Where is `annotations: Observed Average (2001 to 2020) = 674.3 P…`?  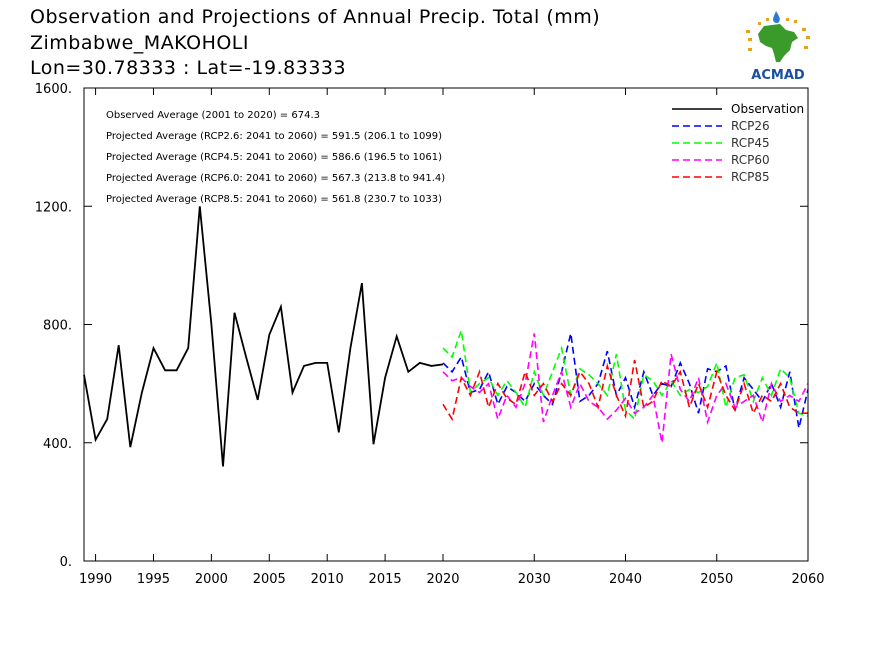
annotations: Observed Average (2001 to 2020) = 674.3 P… is located at coordinates (275, 157).